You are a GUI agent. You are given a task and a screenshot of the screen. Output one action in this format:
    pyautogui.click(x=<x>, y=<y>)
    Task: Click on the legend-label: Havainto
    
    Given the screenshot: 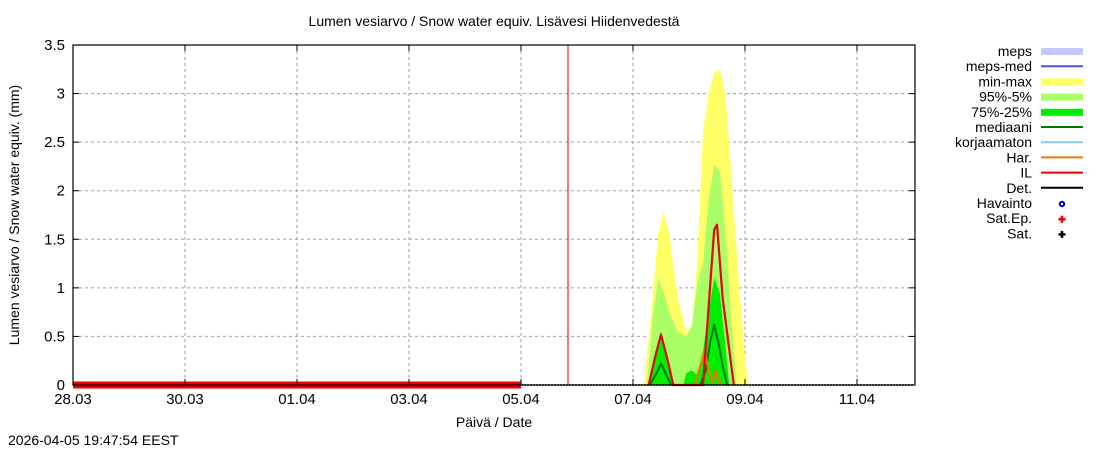 What is the action you would take?
    pyautogui.click(x=1004, y=203)
    